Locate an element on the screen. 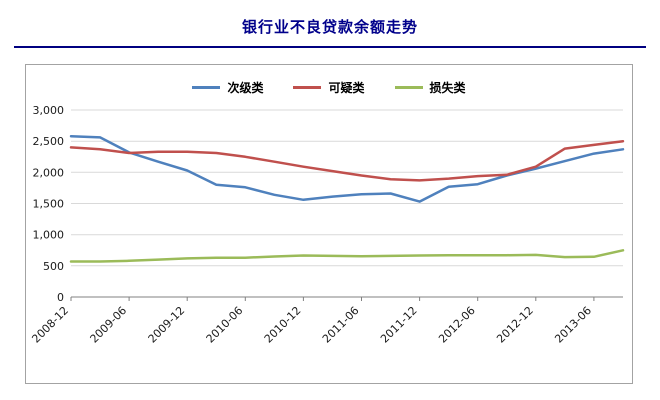  page-title: 银行业不良贷款余额走势 is located at coordinates (329, 27).